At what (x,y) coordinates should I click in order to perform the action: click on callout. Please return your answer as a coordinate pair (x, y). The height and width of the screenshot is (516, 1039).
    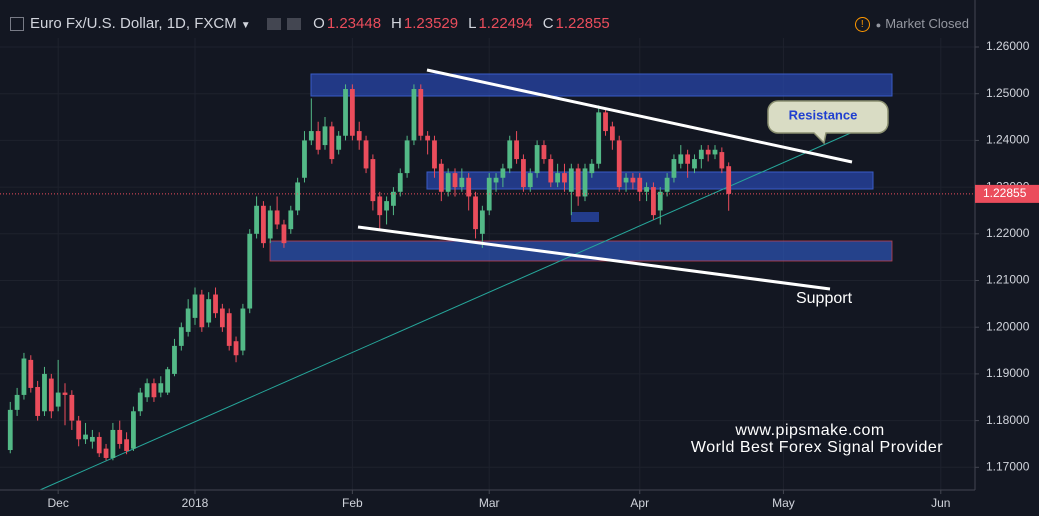
    Looking at the image, I should click on (828, 122).